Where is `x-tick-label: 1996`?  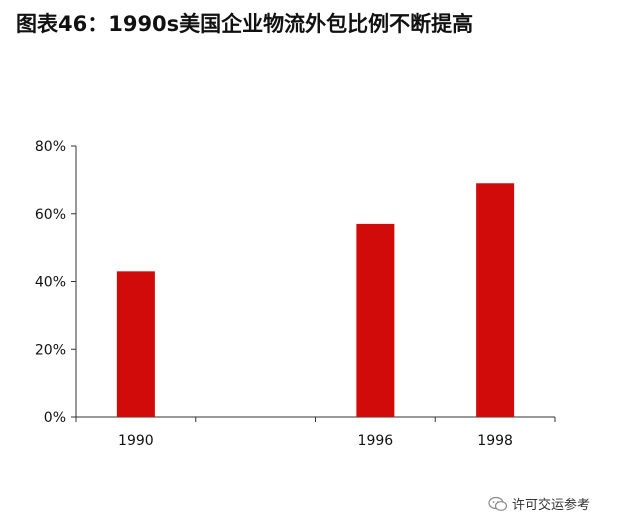
x-tick-label: 1996 is located at coordinates (376, 441).